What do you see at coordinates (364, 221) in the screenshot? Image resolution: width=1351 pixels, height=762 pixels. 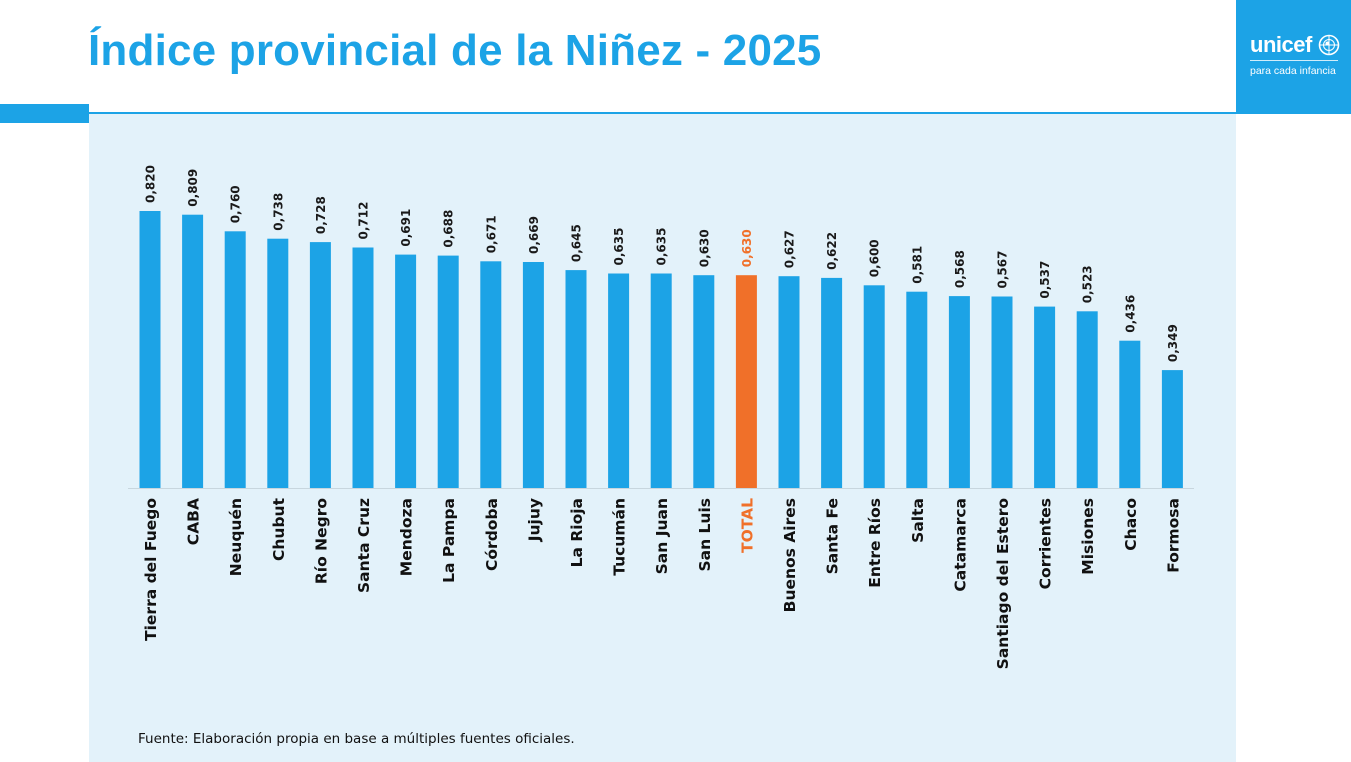 I see `value-label: 0,712` at bounding box center [364, 221].